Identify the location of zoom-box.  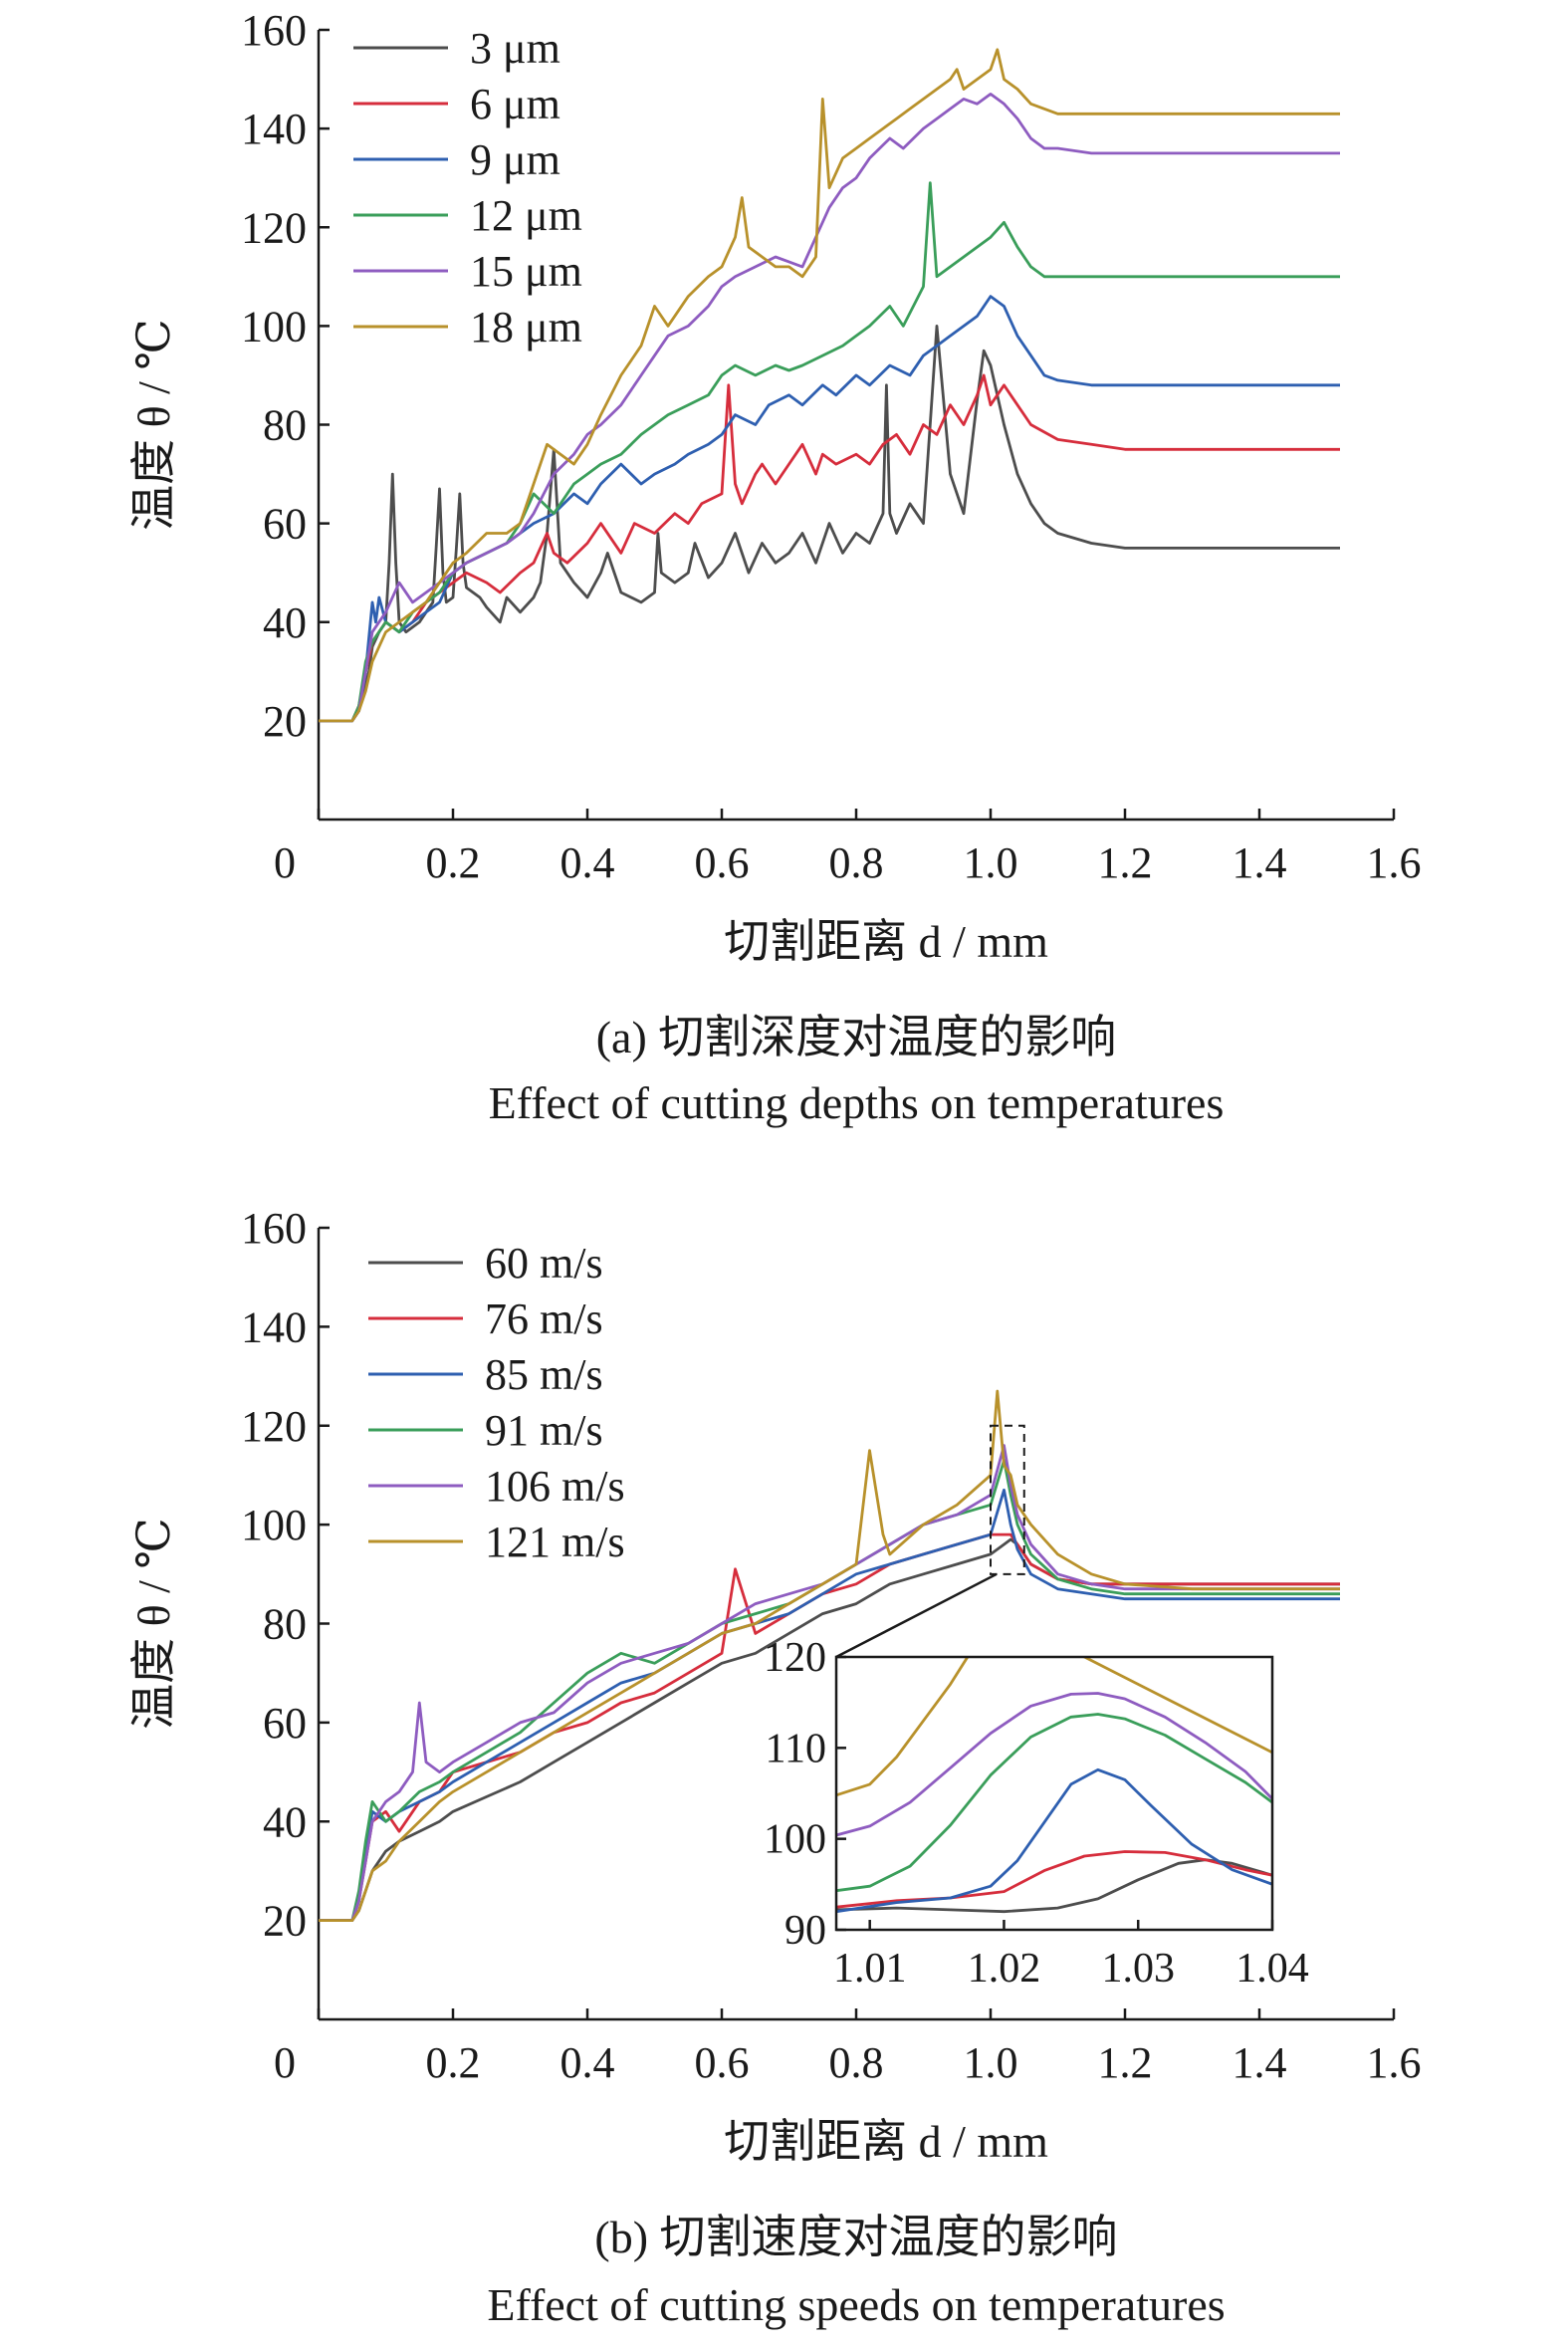
(1008, 1499).